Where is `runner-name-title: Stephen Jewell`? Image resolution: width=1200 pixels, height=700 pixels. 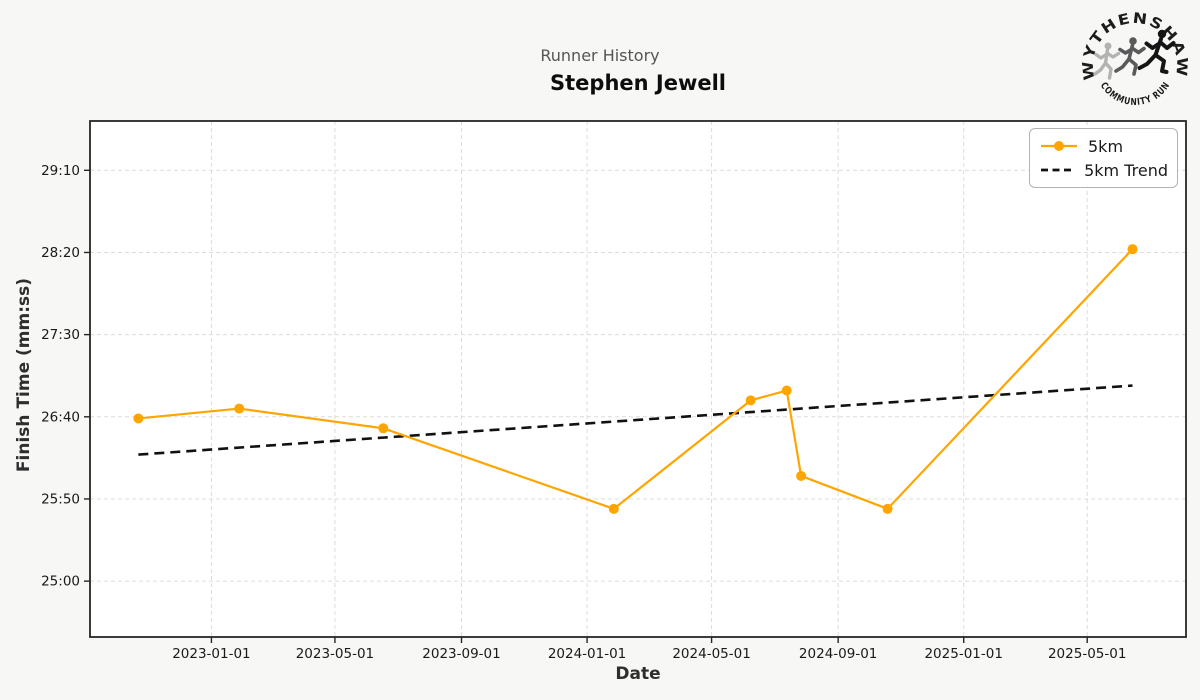 runner-name-title: Stephen Jewell is located at coordinates (638, 83).